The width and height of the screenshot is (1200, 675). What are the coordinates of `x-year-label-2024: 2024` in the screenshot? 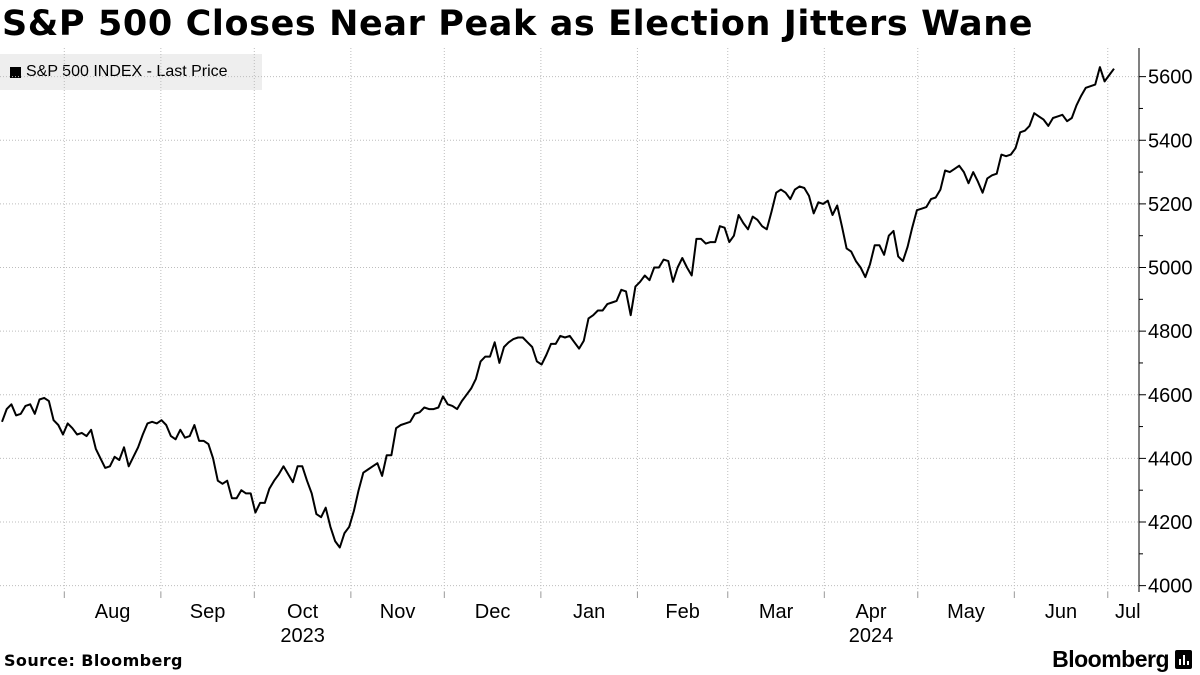 It's located at (871, 636).